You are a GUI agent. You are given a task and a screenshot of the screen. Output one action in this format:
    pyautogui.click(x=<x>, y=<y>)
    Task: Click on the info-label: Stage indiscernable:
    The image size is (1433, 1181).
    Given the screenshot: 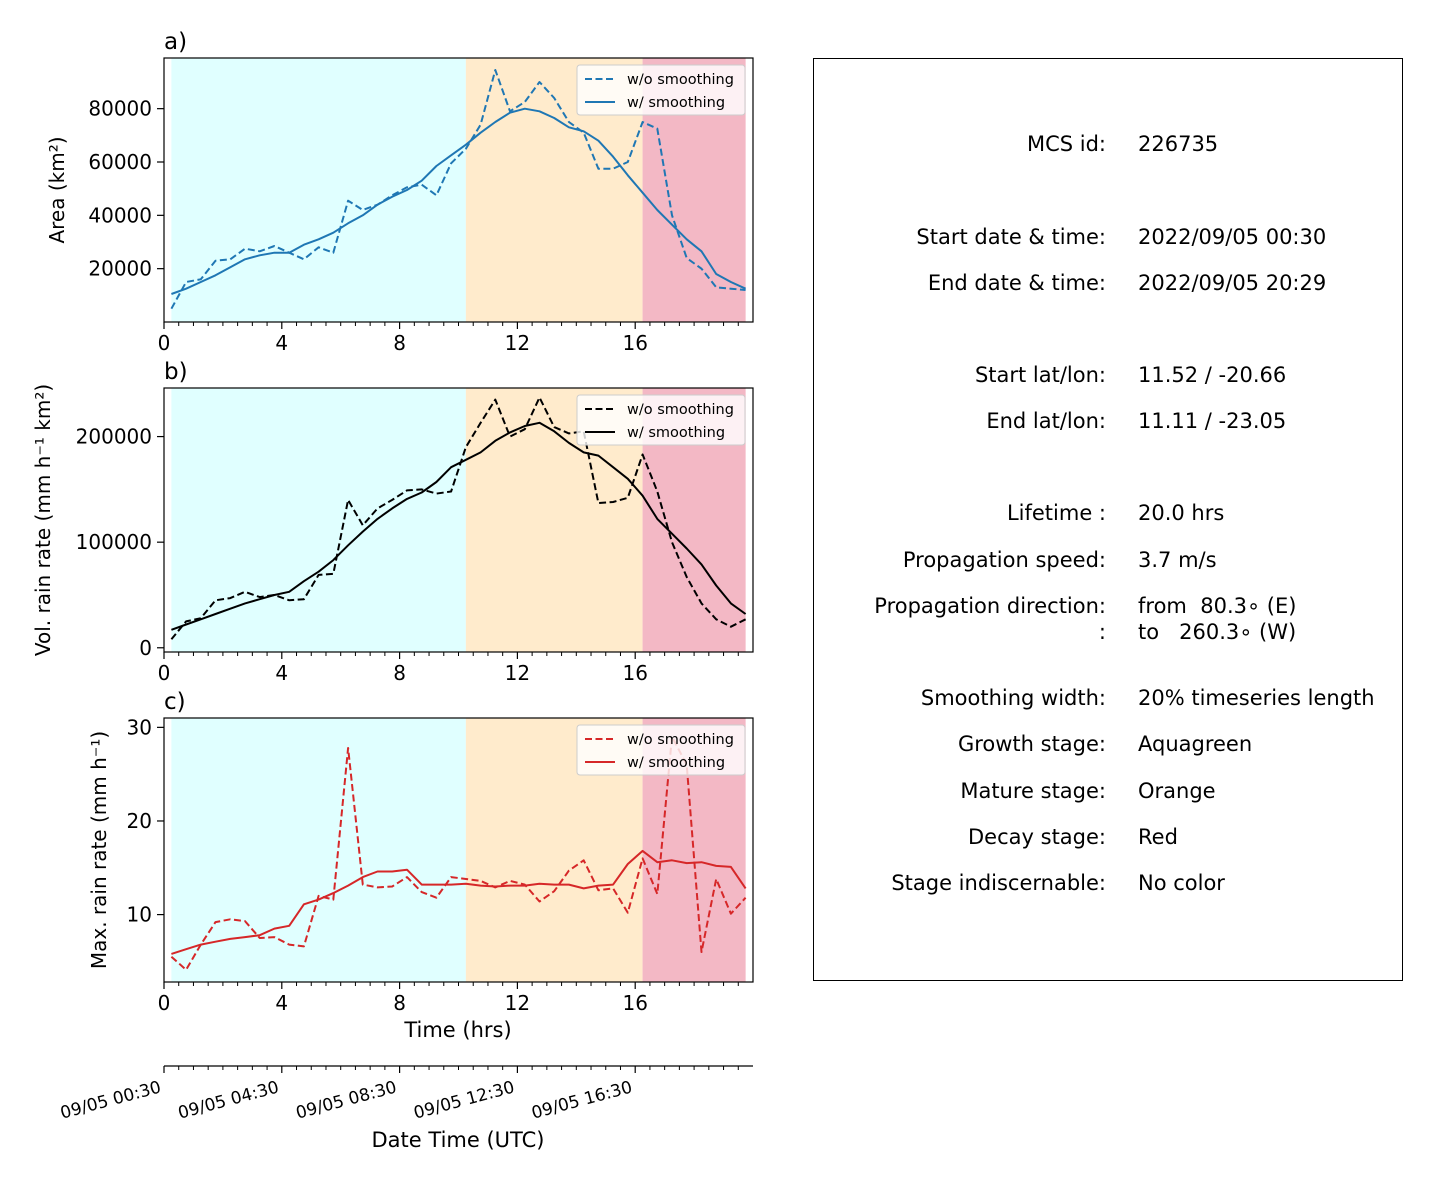 What is the action you would take?
    pyautogui.click(x=998, y=883)
    